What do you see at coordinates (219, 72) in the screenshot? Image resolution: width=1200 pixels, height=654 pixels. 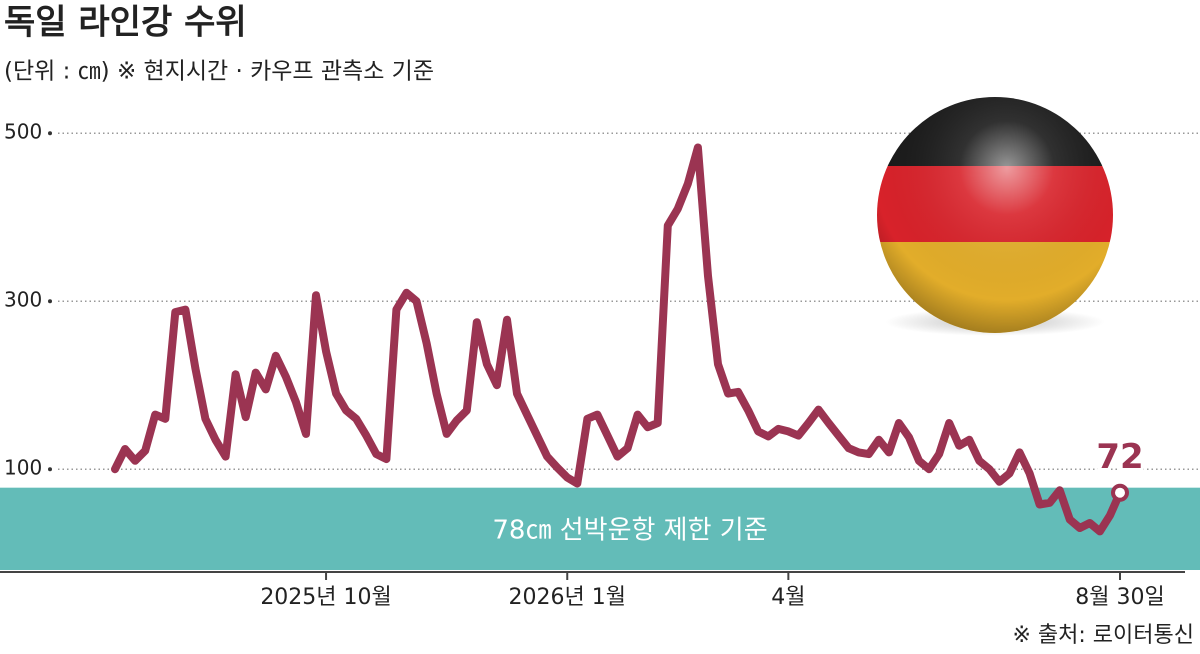 I see `chart-subtitle: (단위 : ㎝) ※ 현지시간 · 카우프 관측소 기준` at bounding box center [219, 72].